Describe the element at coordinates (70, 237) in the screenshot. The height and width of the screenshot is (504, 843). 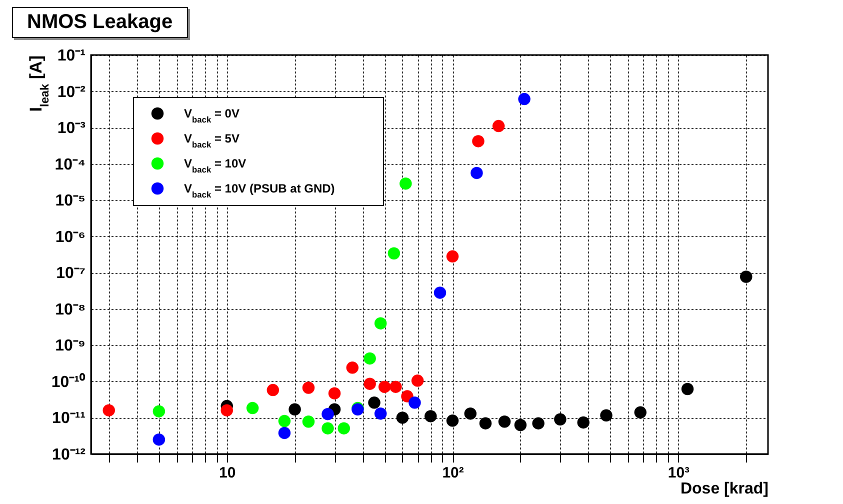
I see `y-tick-label: 10⁻⁶` at that location.